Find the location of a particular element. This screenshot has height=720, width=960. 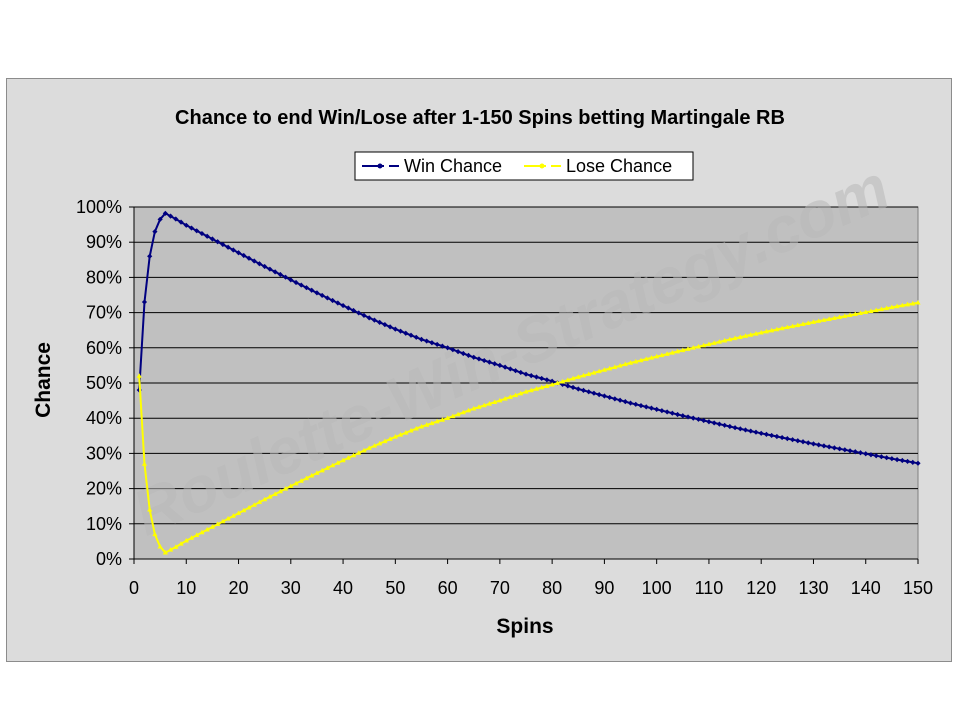

x-tick-label: 50 is located at coordinates (395, 588).